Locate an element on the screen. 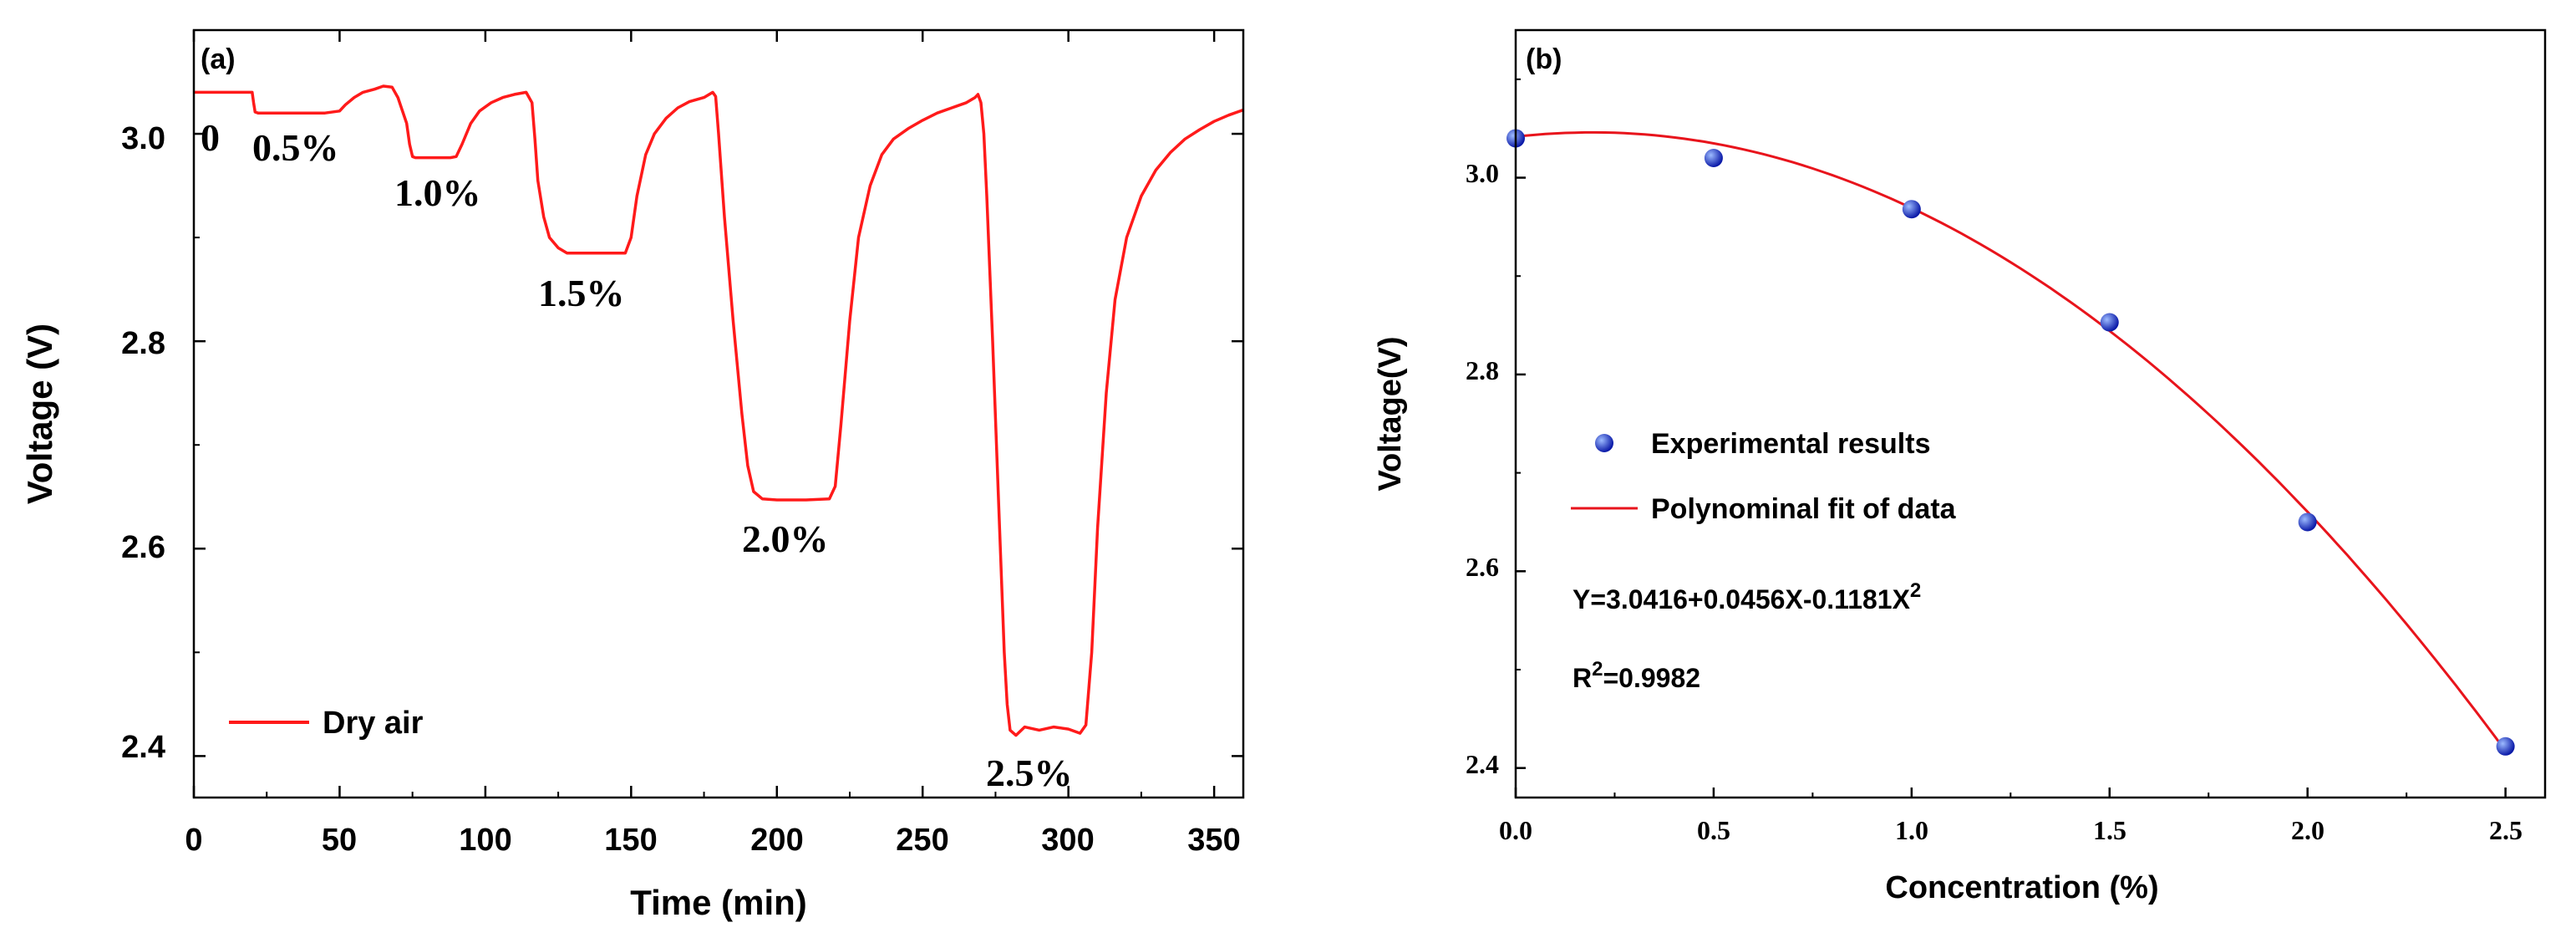  a-ytick-label: 2.8 is located at coordinates (143, 343).